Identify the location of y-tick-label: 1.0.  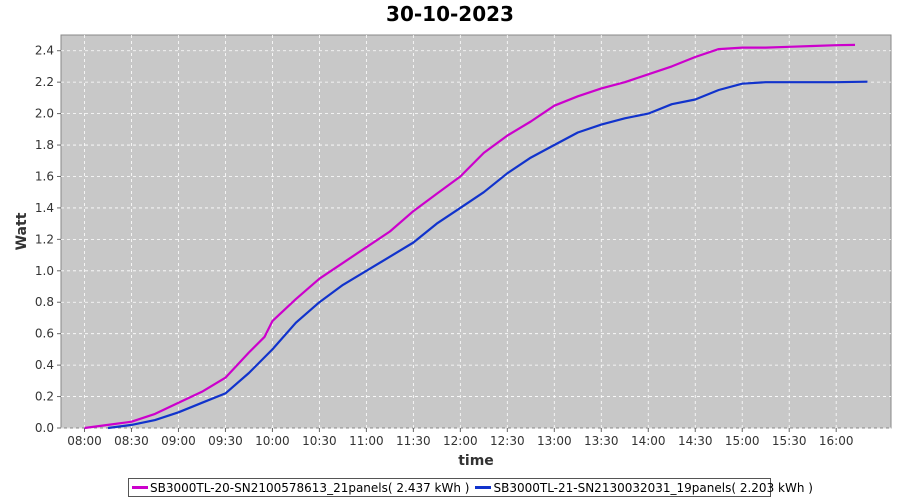
(44, 271).